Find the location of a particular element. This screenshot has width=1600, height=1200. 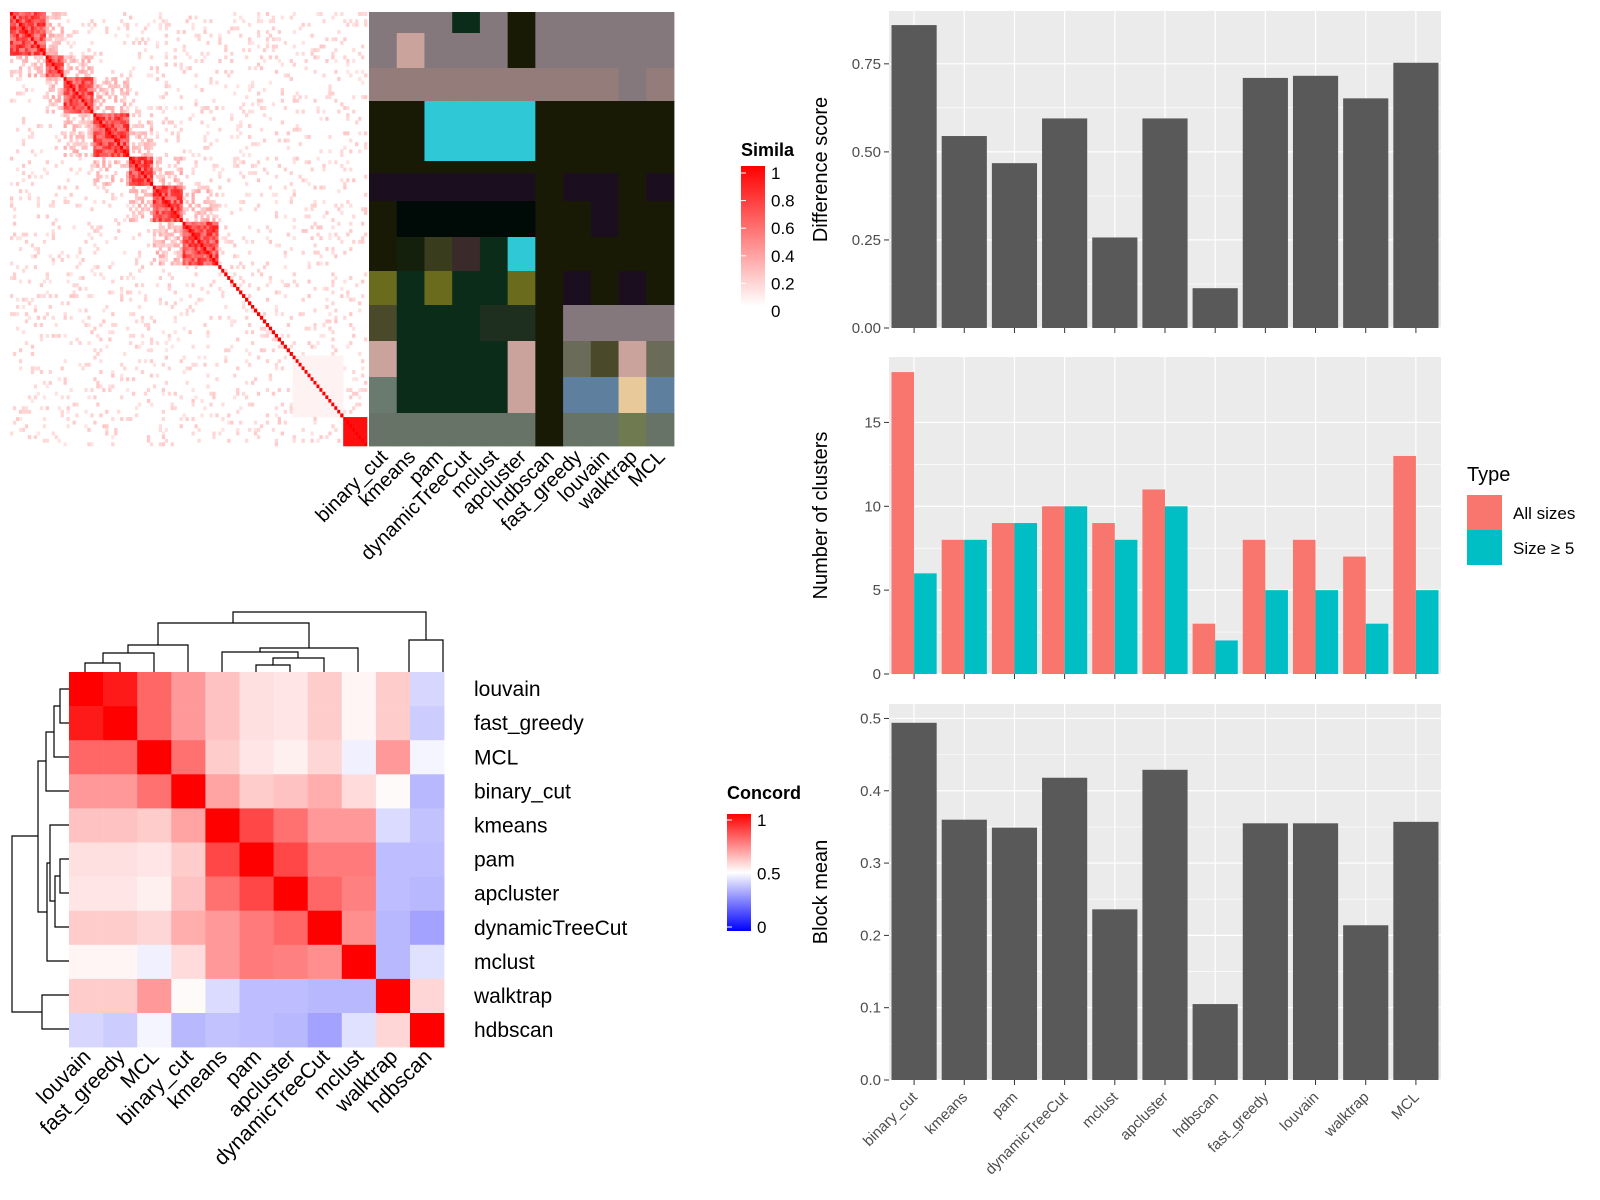

similarity-legend-tick-label: 0.4 is located at coordinates (783, 256).